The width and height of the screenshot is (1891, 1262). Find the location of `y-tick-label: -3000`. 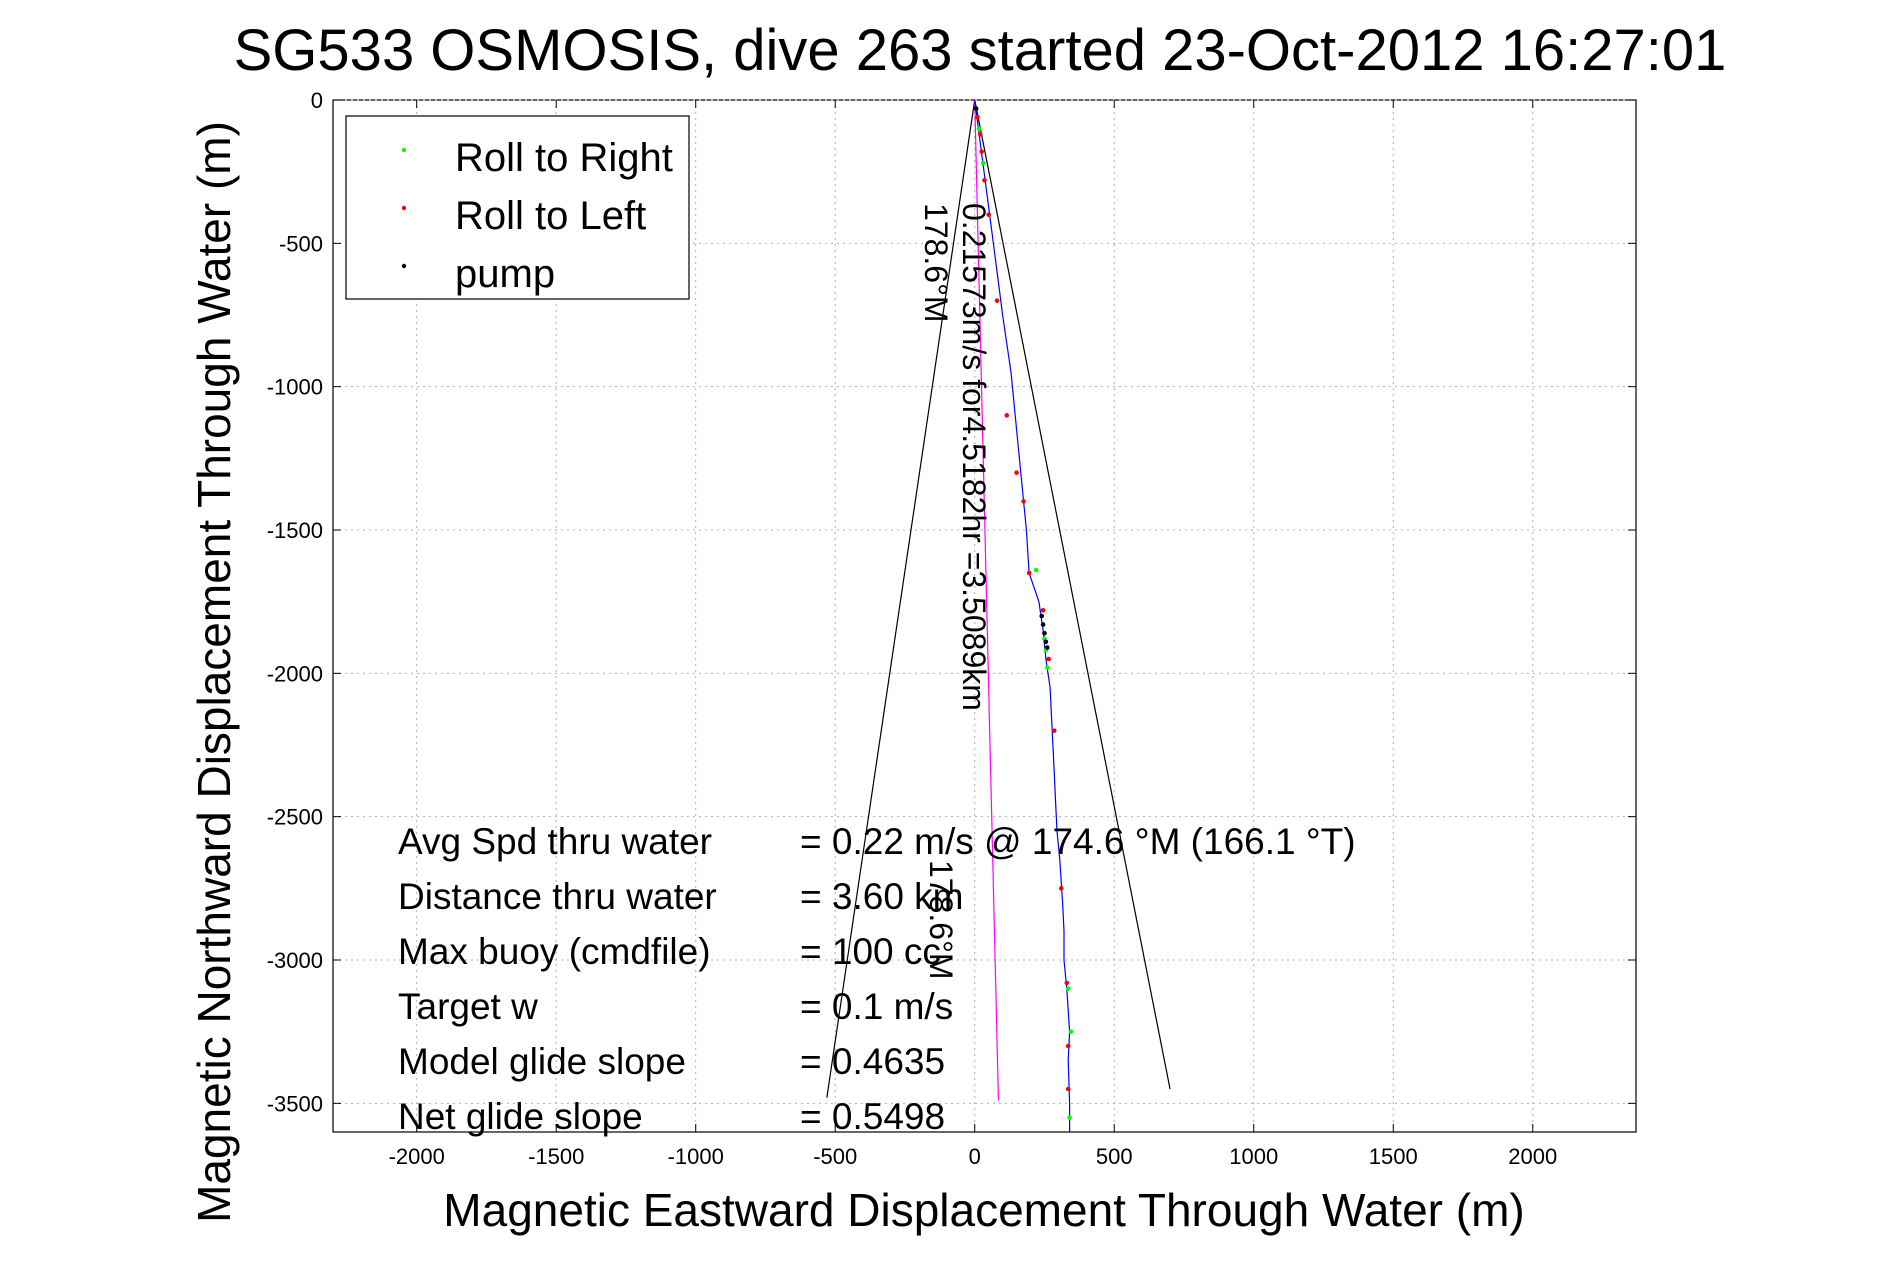

y-tick-label: -3000 is located at coordinates (295, 960).